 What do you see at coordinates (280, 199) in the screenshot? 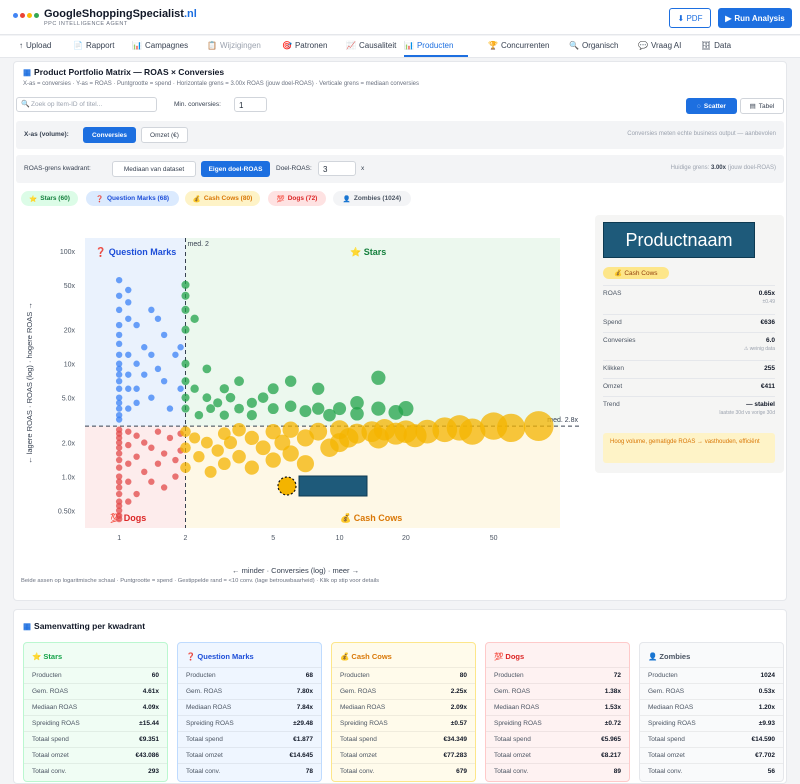
I see `hundred-icon: 💯` at bounding box center [280, 199].